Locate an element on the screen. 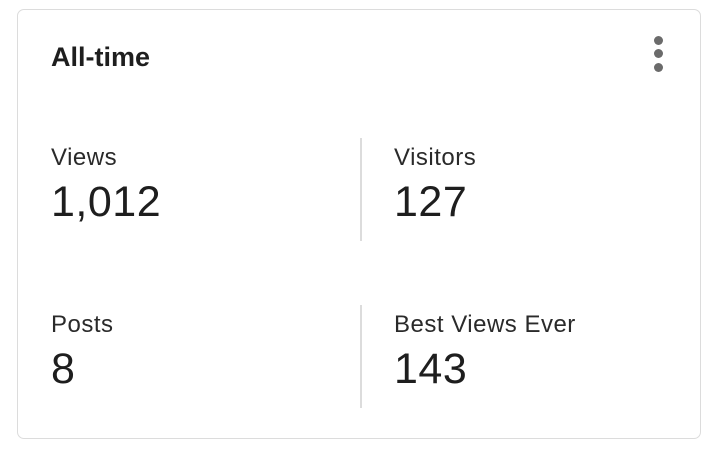  stat-label: Views is located at coordinates (84, 157).